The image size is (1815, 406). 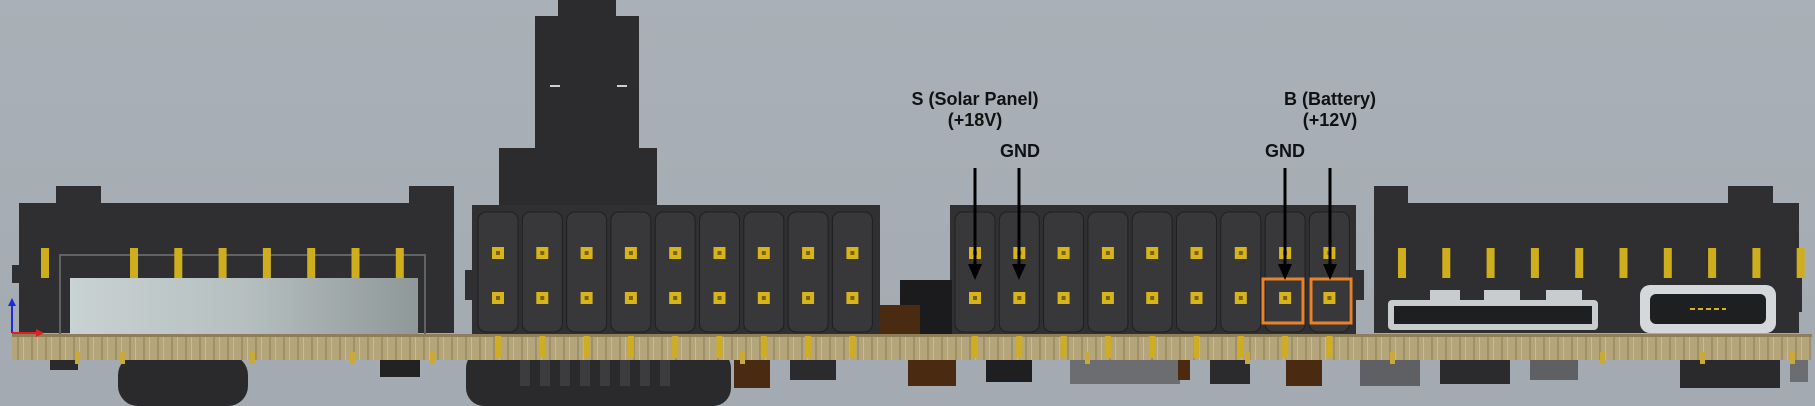 I want to click on battery-gnd-highlight, so click(x=1283, y=301).